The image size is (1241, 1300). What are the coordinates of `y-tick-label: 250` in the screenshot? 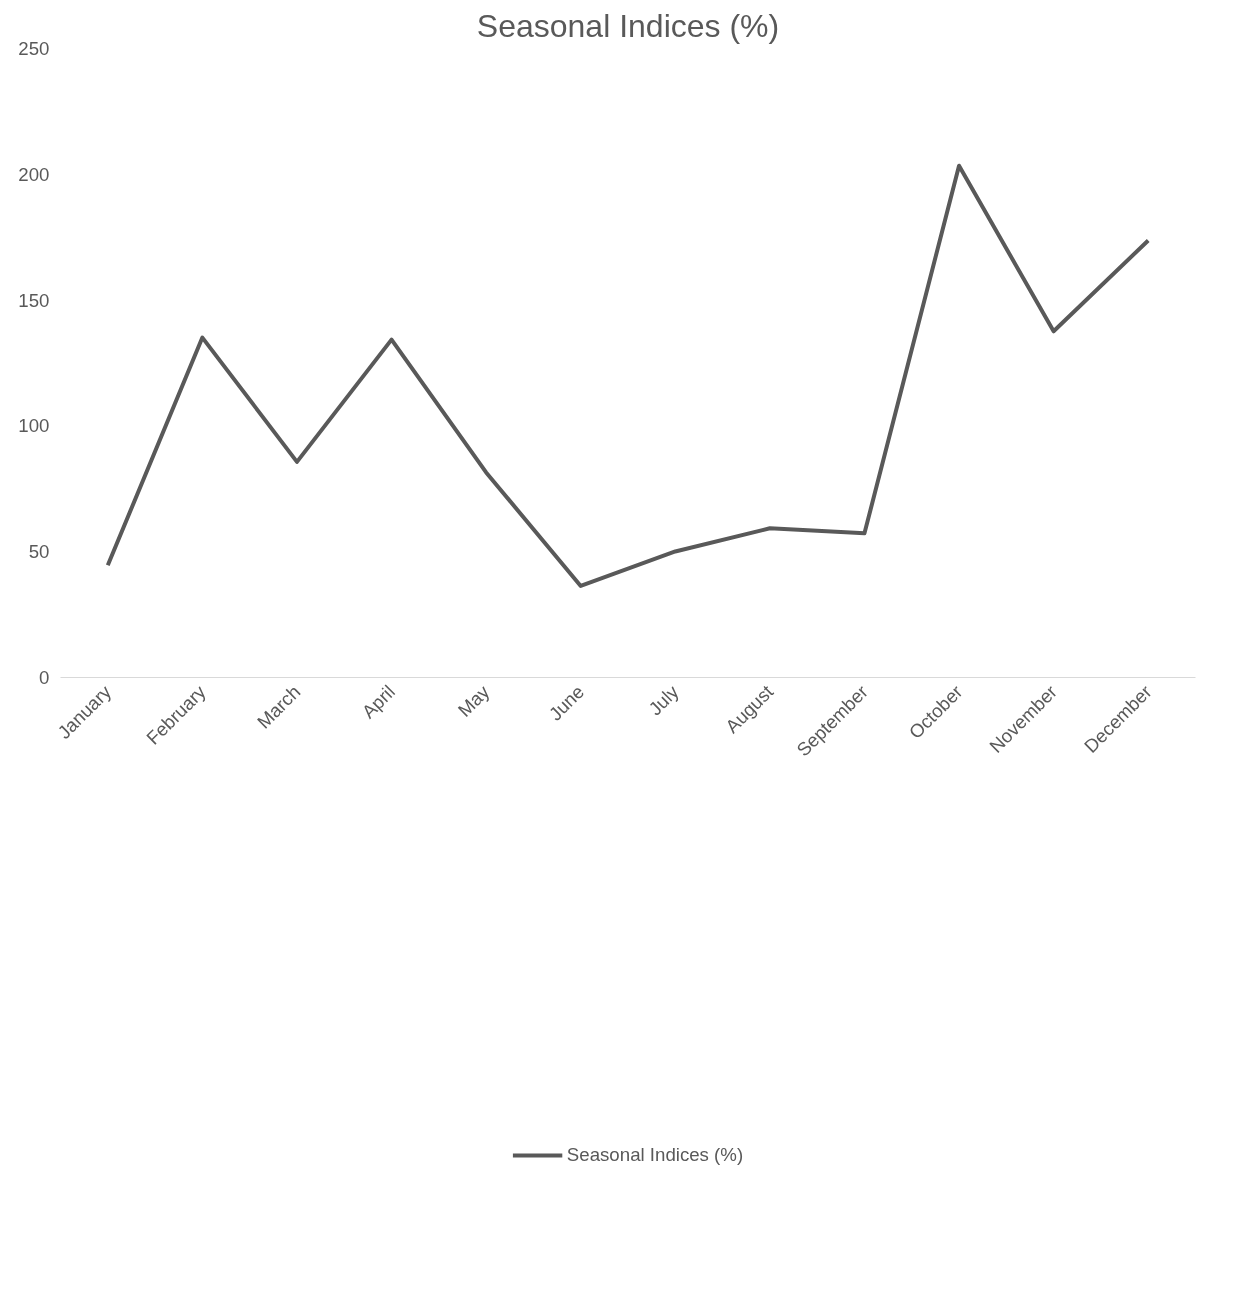 It's located at (34, 48).